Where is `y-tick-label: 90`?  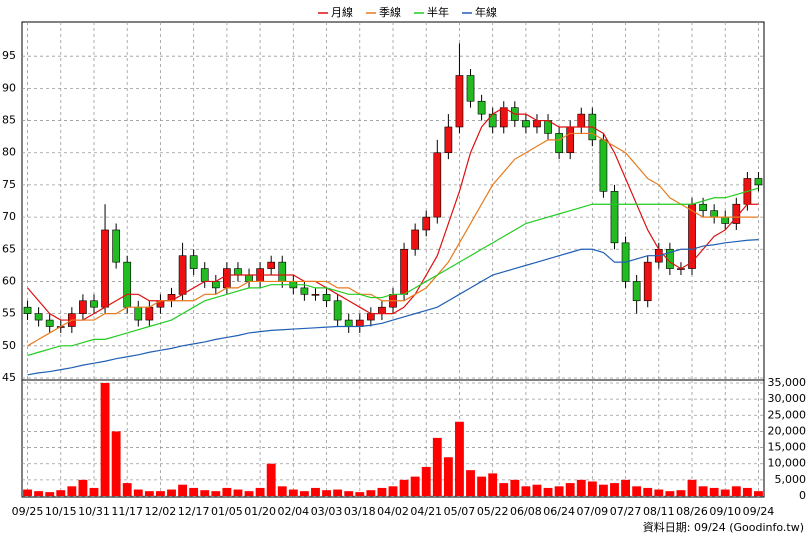
y-tick-label: 90 is located at coordinates (9, 87).